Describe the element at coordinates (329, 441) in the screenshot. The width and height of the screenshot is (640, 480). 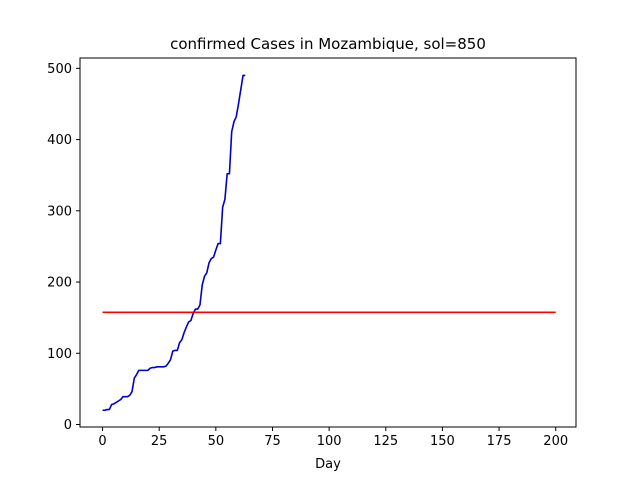
I see `x-tick-label-4: 100` at that location.